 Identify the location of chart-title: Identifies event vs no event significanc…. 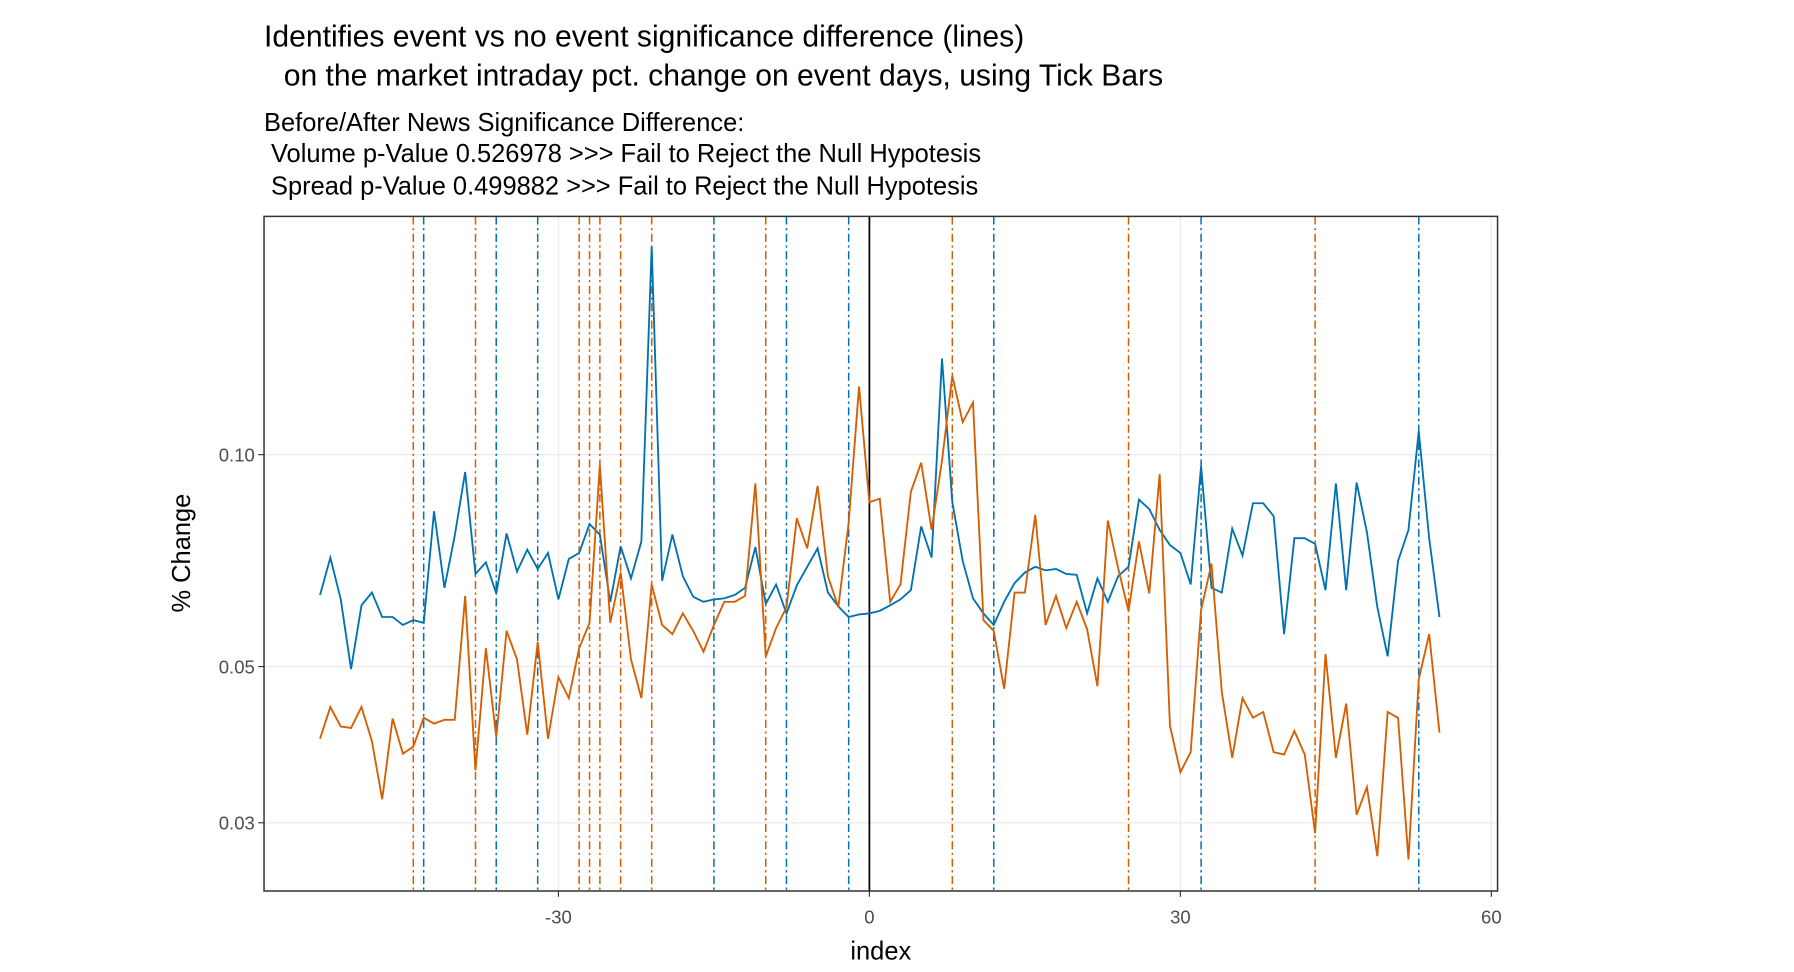
(644, 36).